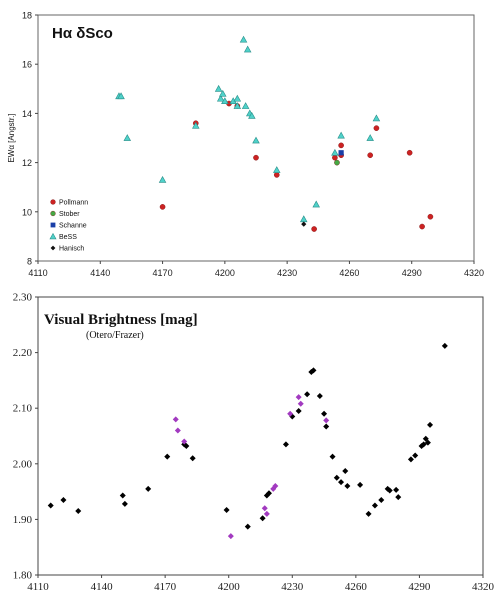 The width and height of the screenshot is (500, 600). What do you see at coordinates (68, 237) in the screenshot?
I see `legend-label-bess: BeSS` at bounding box center [68, 237].